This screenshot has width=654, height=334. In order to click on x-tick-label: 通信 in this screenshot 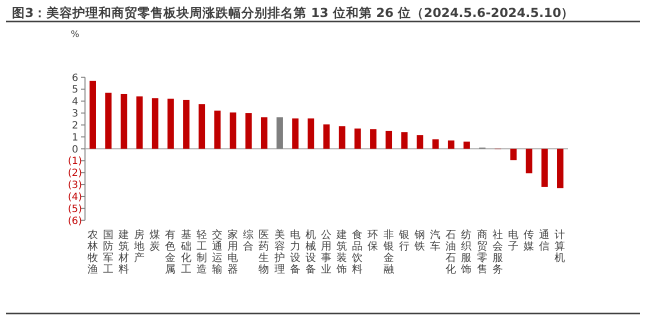, I will do `click(544, 240)`.